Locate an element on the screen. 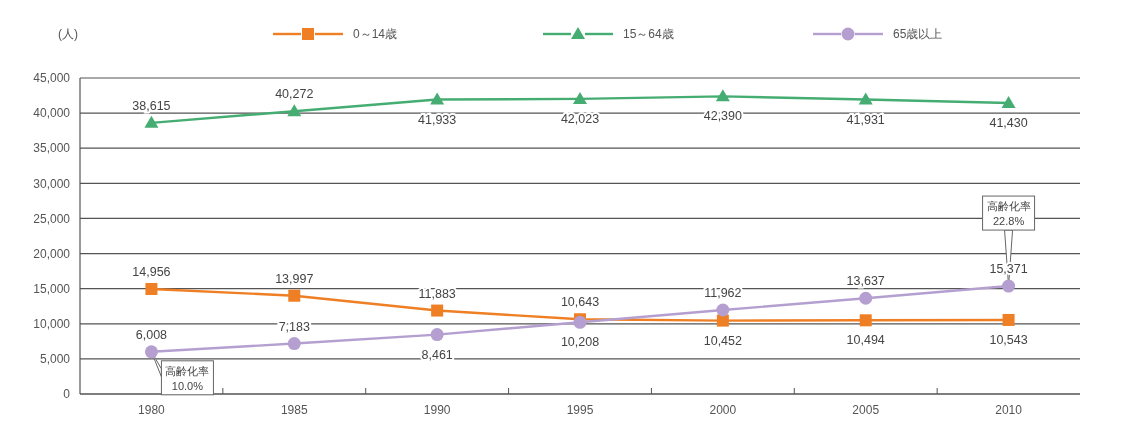 Image resolution: width=1134 pixels, height=432 pixels. y-tick-label: 20,000 is located at coordinates (52, 253).